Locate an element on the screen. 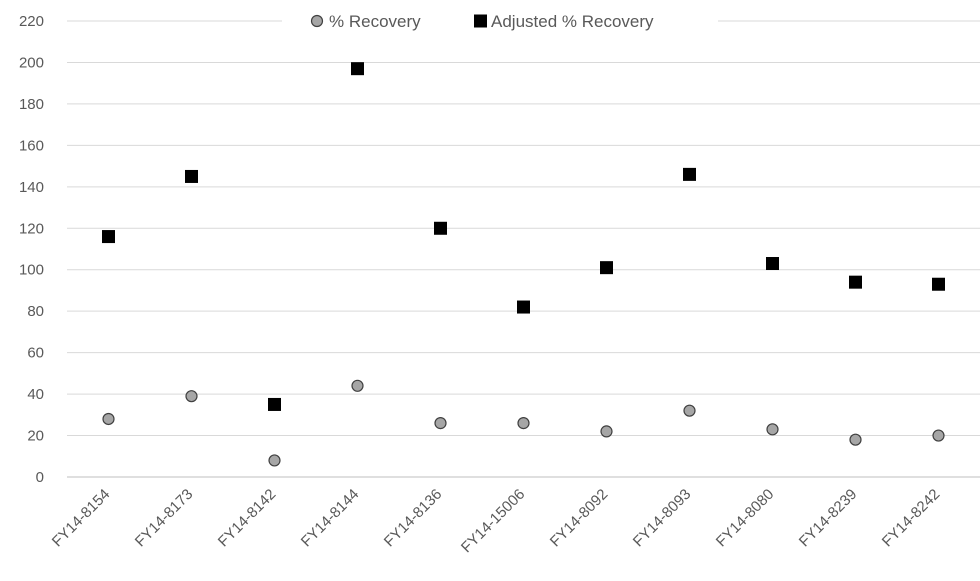 The image size is (980, 581). y-tick-label: 80 is located at coordinates (35, 311).